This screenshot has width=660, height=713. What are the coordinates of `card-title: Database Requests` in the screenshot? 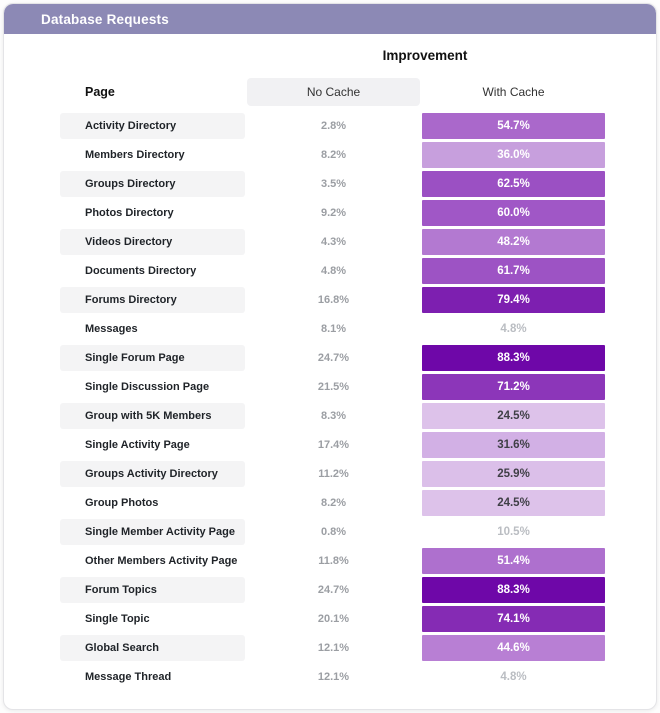 It's located at (105, 19).